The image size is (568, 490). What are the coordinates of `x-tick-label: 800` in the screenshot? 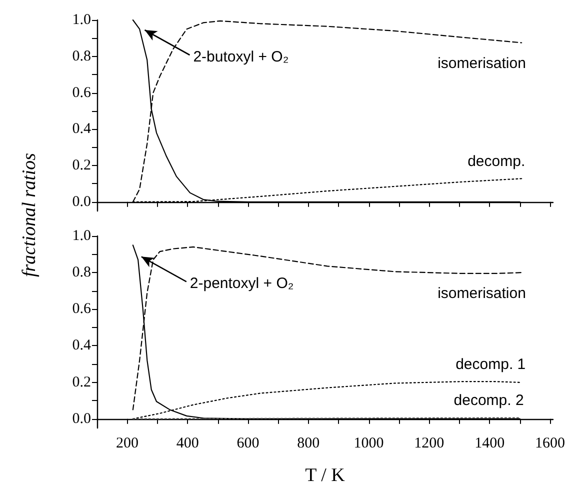 It's located at (308, 444).